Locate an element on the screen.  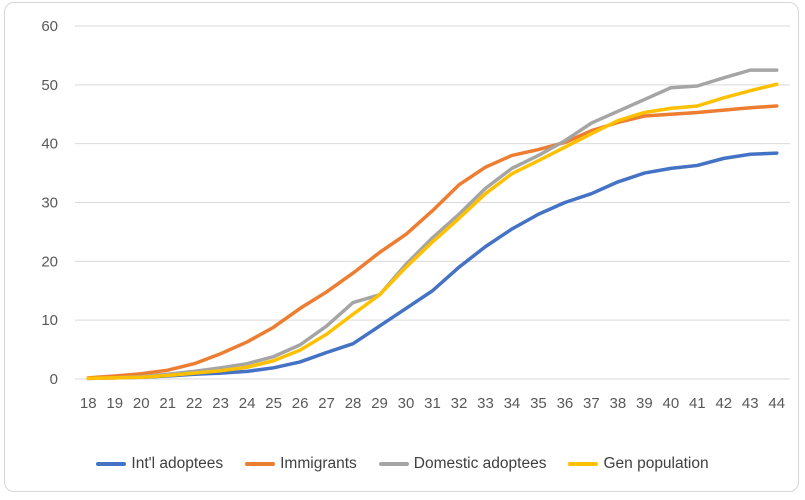
x-tick-label: 22 is located at coordinates (194, 403).